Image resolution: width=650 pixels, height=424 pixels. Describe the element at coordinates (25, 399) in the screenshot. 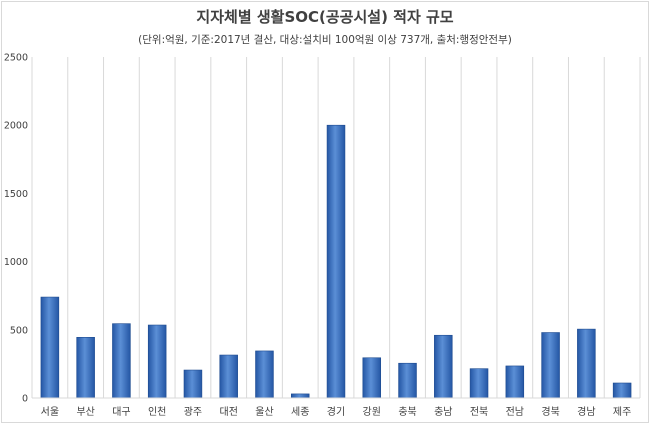

I see `y-tick-label: 0` at that location.